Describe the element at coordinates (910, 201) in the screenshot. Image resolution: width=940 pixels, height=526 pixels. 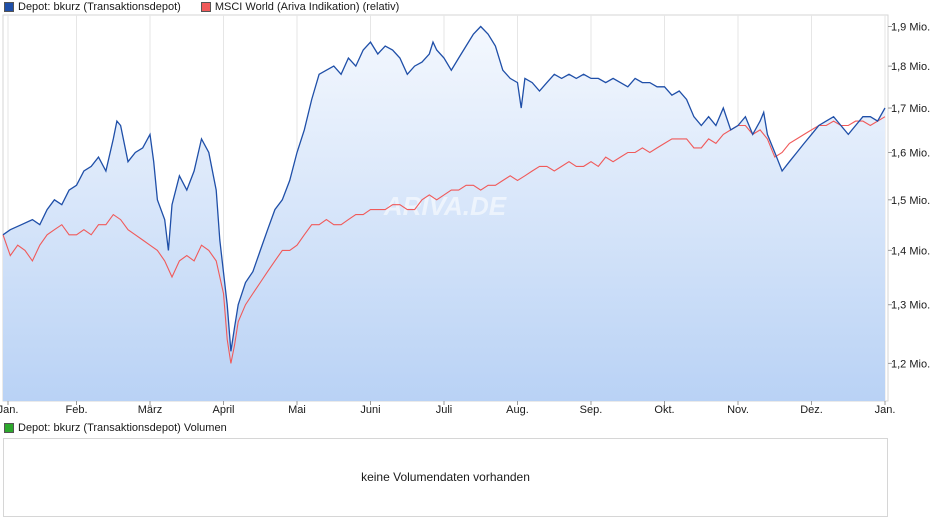
I see `y-tick-label: 1,5 Mio.` at that location.